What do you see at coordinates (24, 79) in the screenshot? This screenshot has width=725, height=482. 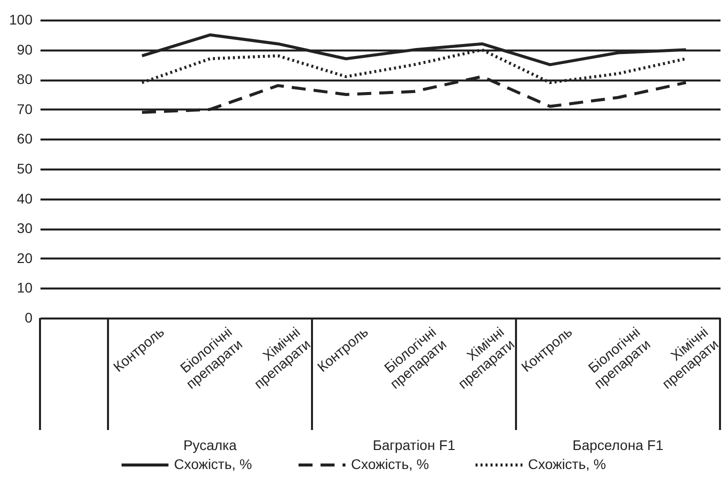 I see `y-tick-label: 80` at bounding box center [24, 79].